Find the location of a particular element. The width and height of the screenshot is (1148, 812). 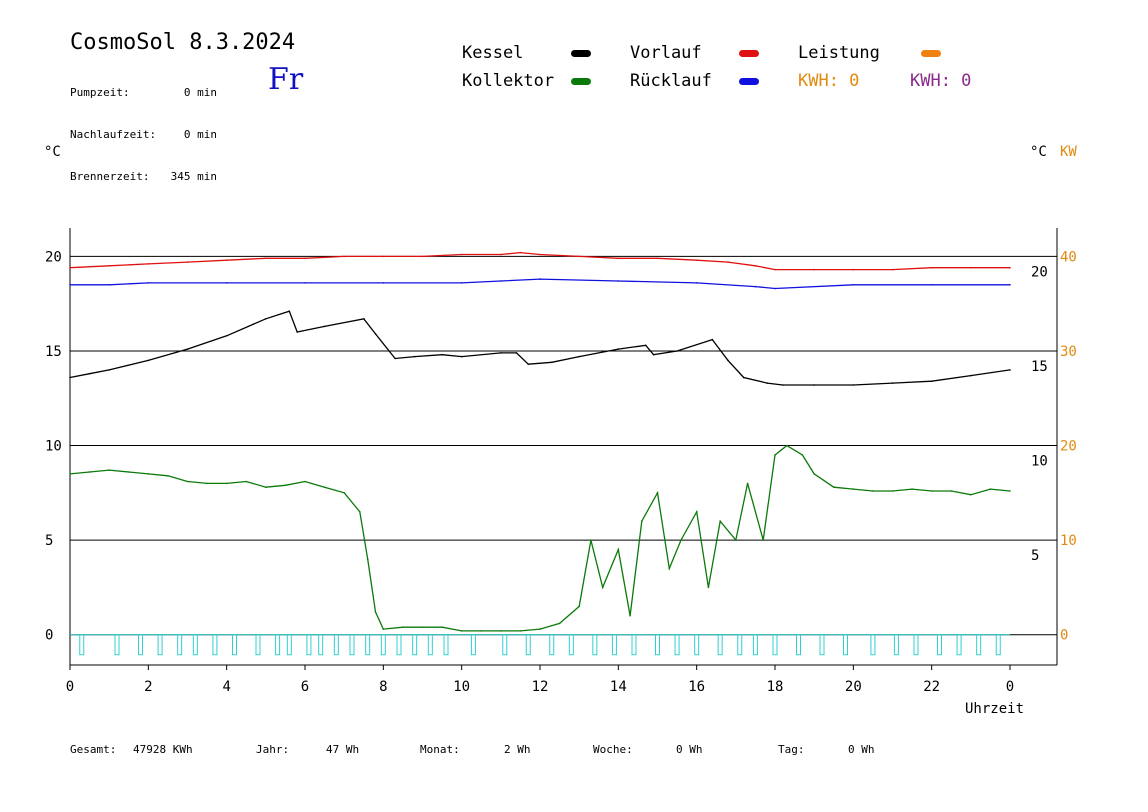

legend-ruecklauf-swatch is located at coordinates (749, 81).